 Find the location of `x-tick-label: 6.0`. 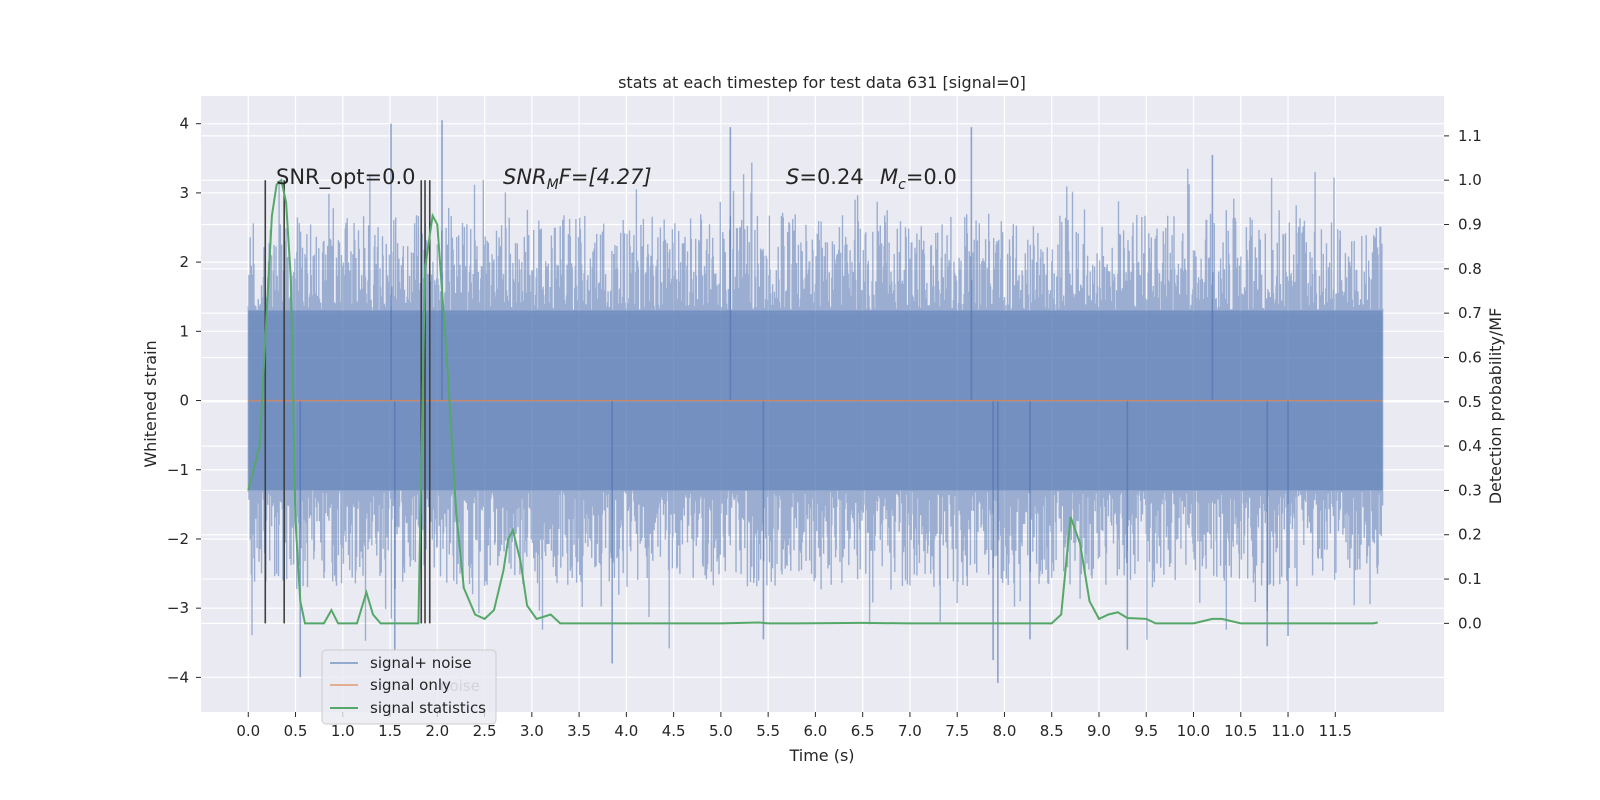

x-tick-label: 6.0 is located at coordinates (815, 731).